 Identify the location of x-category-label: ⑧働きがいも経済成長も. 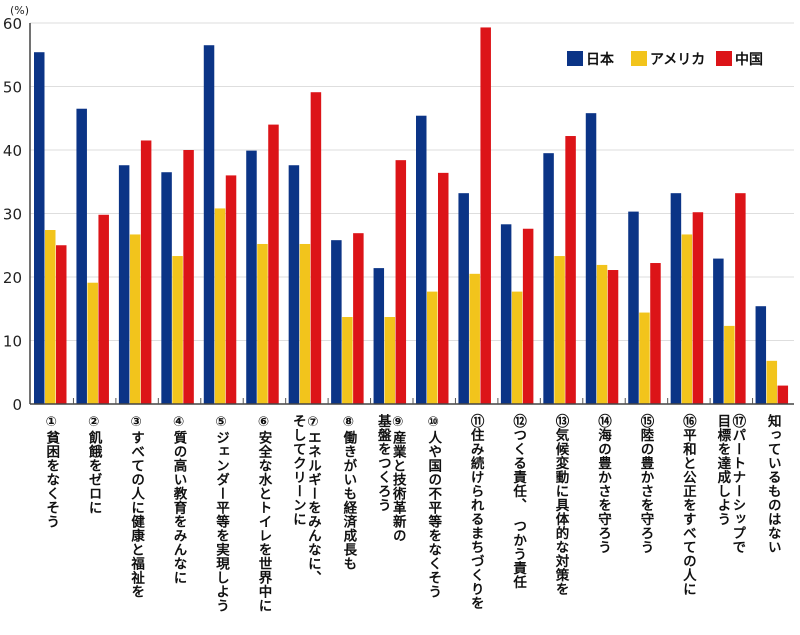
(348, 492).